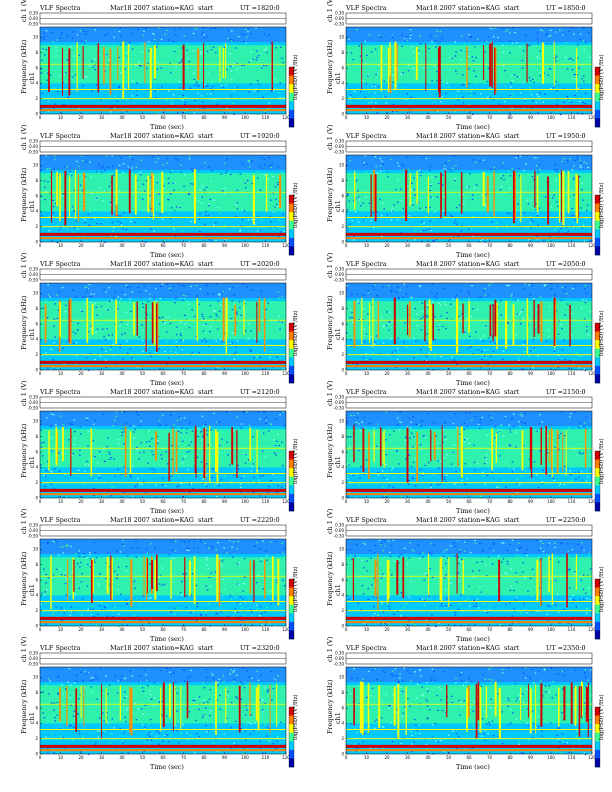 The height and width of the screenshot is (792, 612). I want to click on title-part: start, so click(206, 264).